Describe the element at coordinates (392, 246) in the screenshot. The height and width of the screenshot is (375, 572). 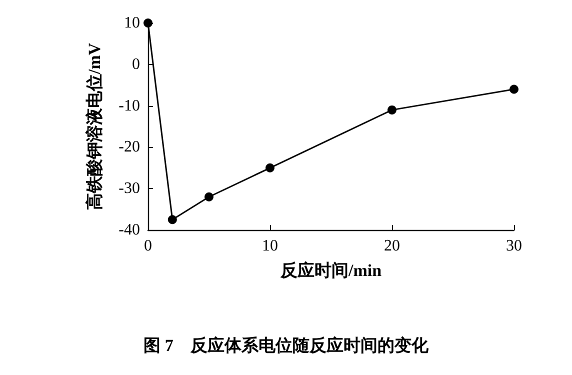
I see `x-tick-label: 20` at that location.